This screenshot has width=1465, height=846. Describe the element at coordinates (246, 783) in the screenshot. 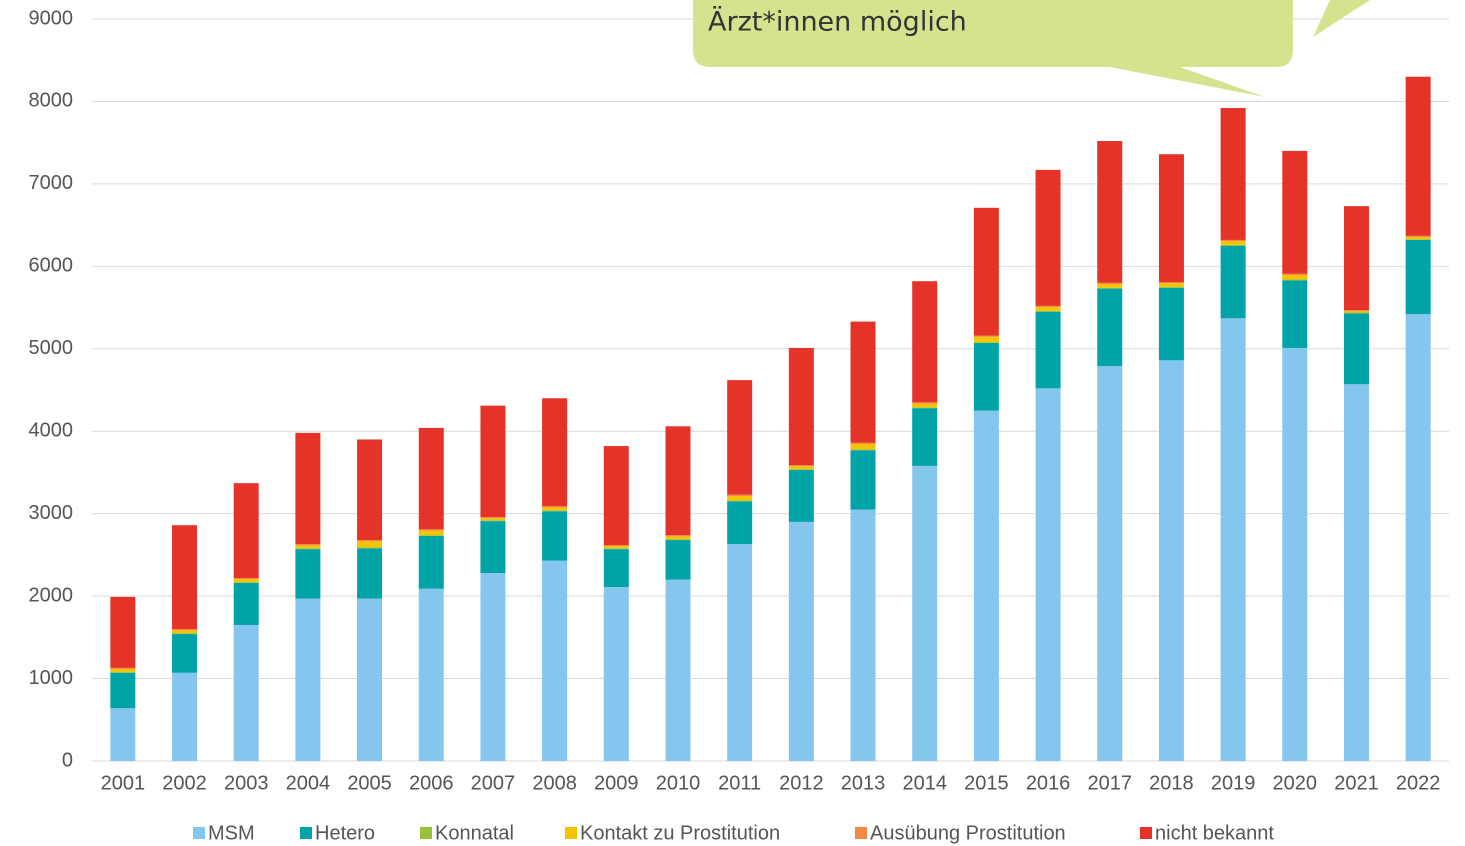

I see `x-tick-label: 2003` at that location.